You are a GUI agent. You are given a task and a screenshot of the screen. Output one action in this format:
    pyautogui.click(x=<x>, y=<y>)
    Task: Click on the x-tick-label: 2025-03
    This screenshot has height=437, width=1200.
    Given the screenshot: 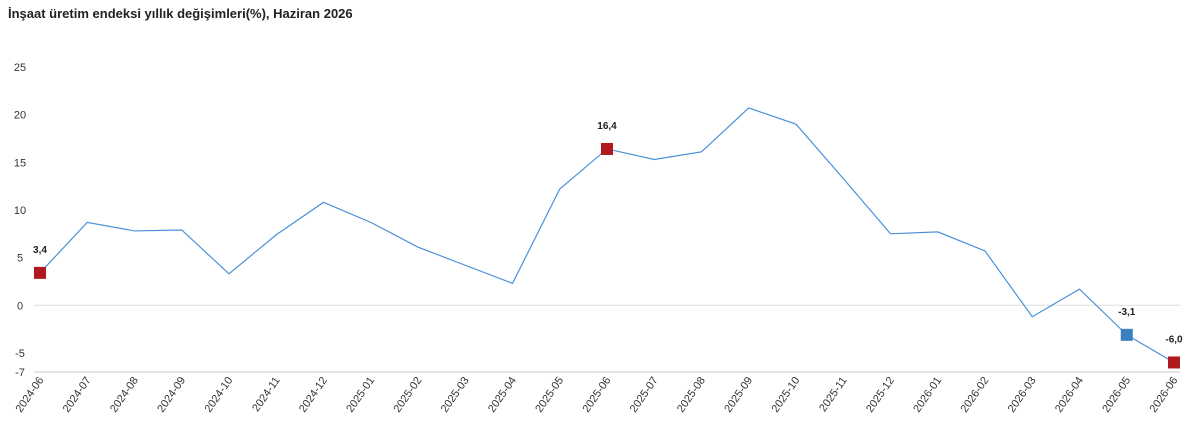 What is the action you would take?
    pyautogui.click(x=455, y=395)
    